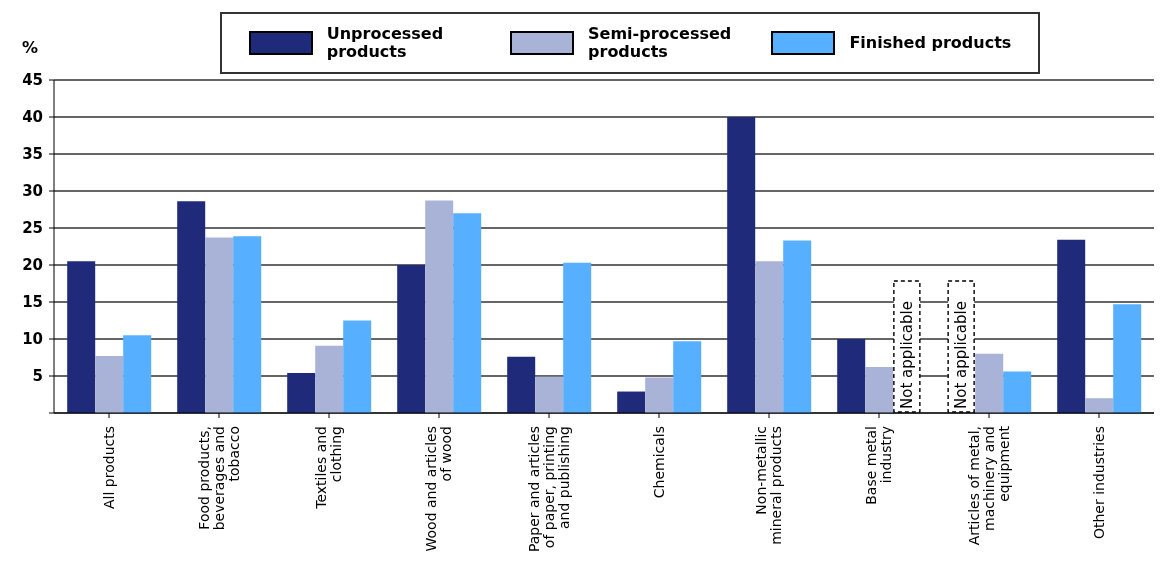 The width and height of the screenshot is (1166, 576). I want to click on legend-label: Semi-processed products, so click(660, 42).